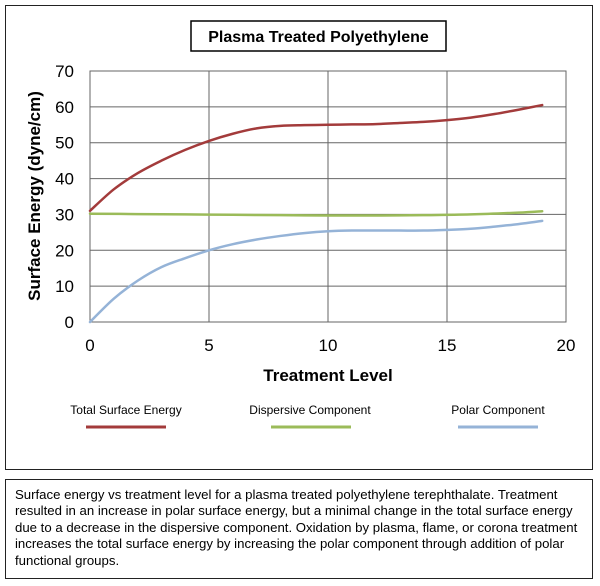 Image resolution: width=600 pixels, height=586 pixels. Describe the element at coordinates (64, 143) in the screenshot. I see `y-tick-label: 50` at that location.